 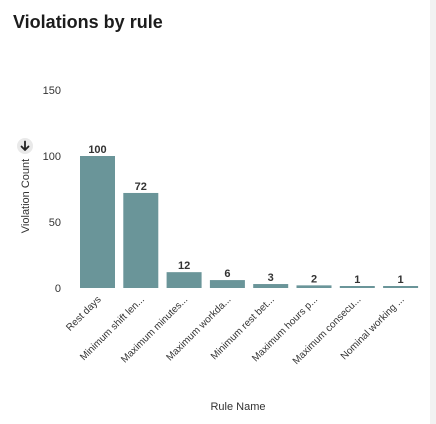 What do you see at coordinates (52, 157) in the screenshot?
I see `y-tick-label: 100` at bounding box center [52, 157].